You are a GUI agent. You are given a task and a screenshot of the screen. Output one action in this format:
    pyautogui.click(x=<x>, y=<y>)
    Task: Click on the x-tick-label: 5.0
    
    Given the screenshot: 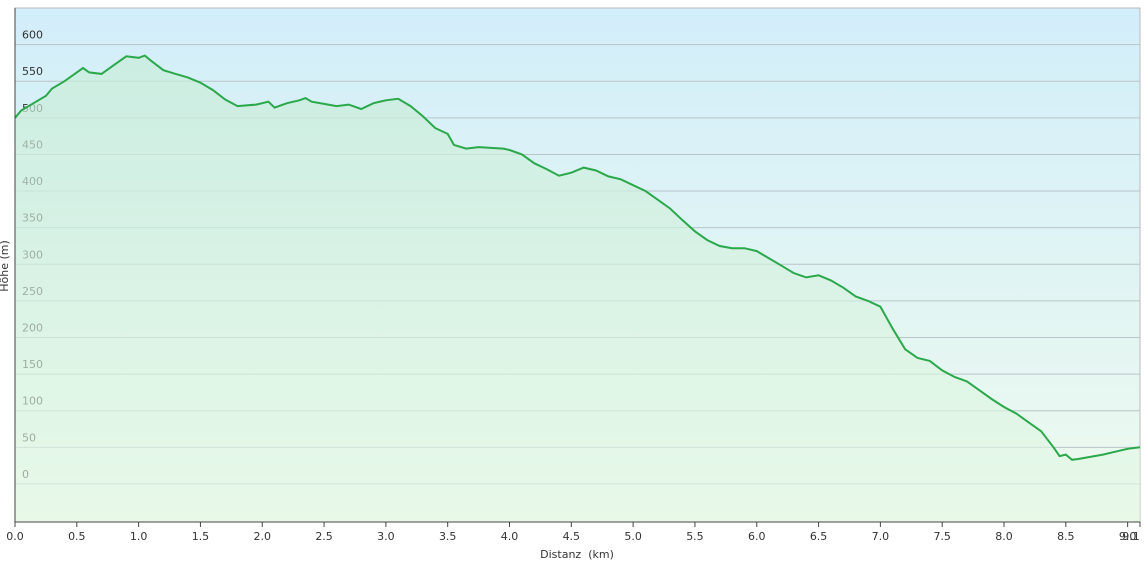 What is the action you would take?
    pyautogui.click(x=633, y=536)
    